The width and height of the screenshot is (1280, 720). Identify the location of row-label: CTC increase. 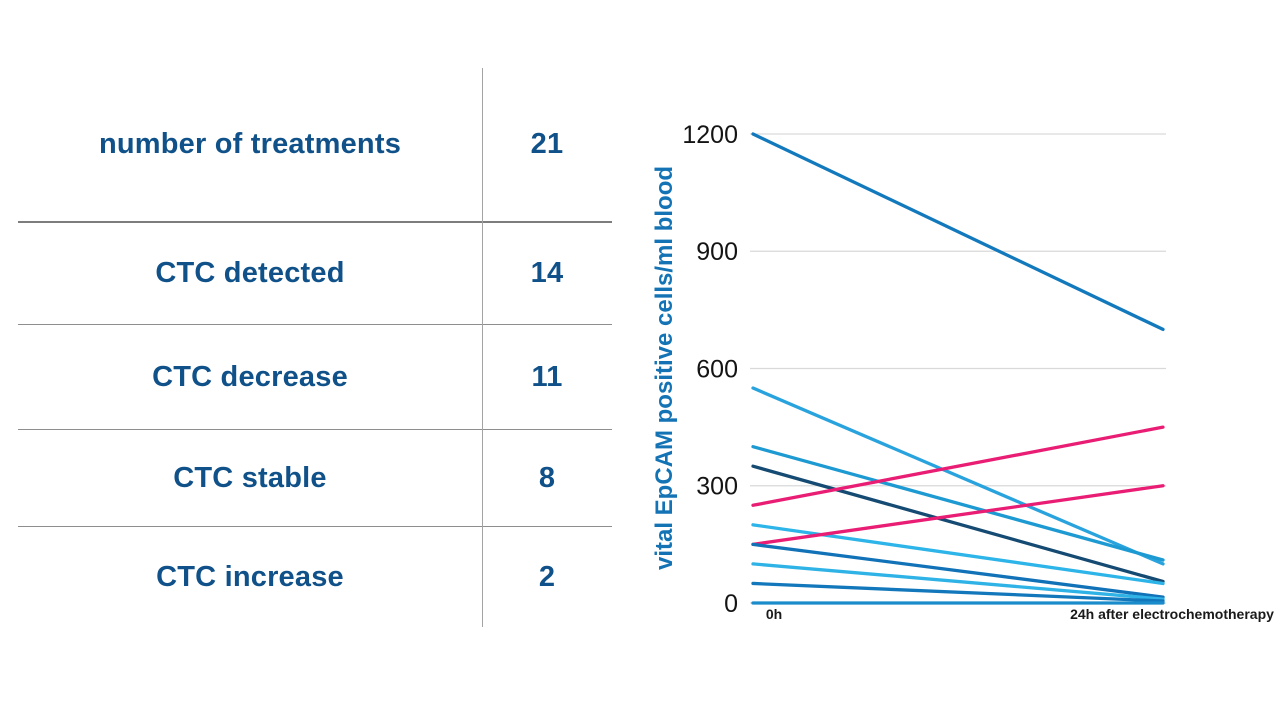
(250, 576).